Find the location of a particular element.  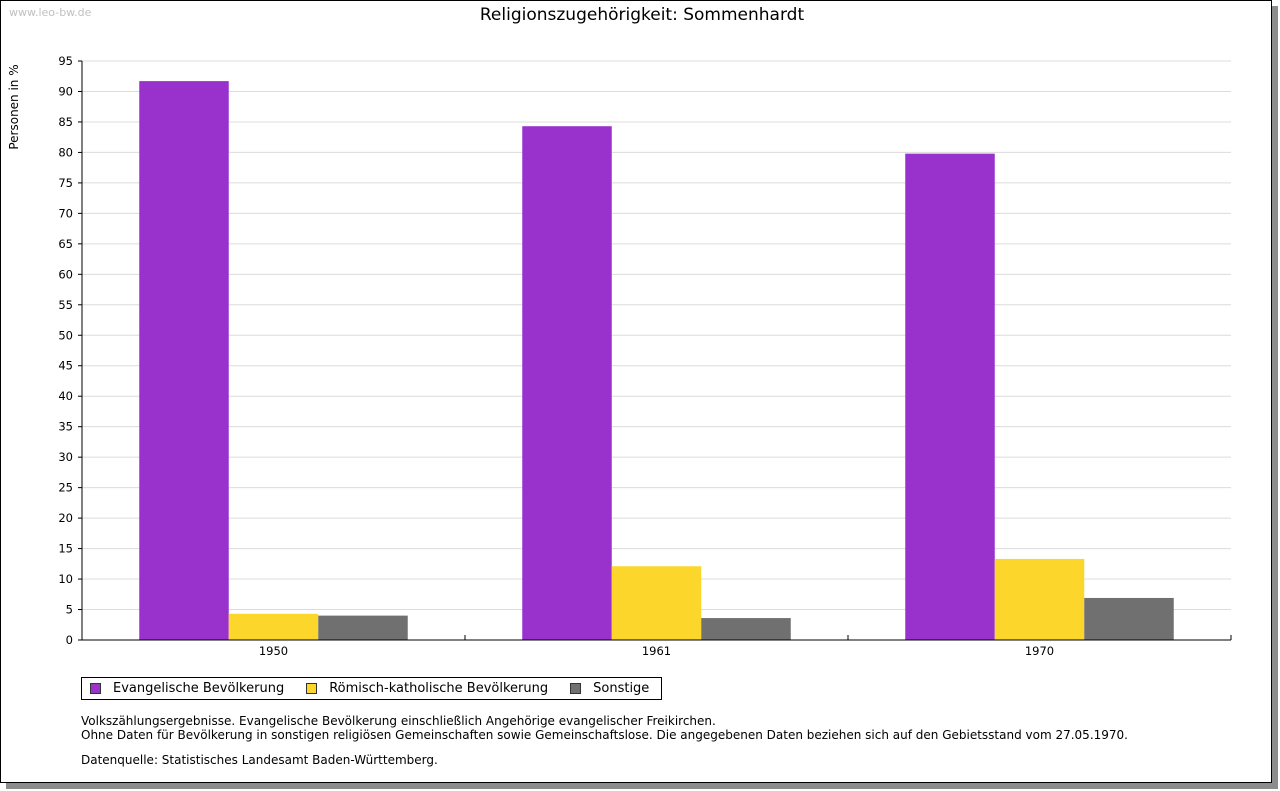

y-tick-label: 40 is located at coordinates (65, 396).